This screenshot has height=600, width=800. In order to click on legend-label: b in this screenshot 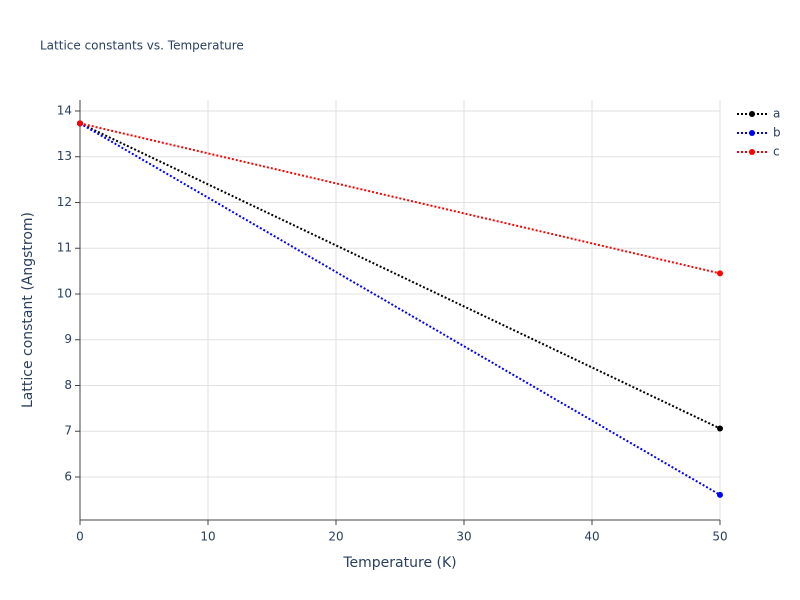, I will do `click(777, 133)`.